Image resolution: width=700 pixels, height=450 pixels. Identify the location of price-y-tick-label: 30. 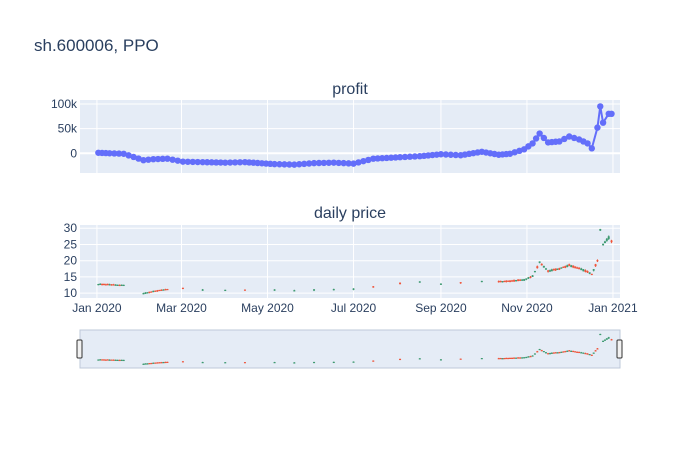
(71, 228).